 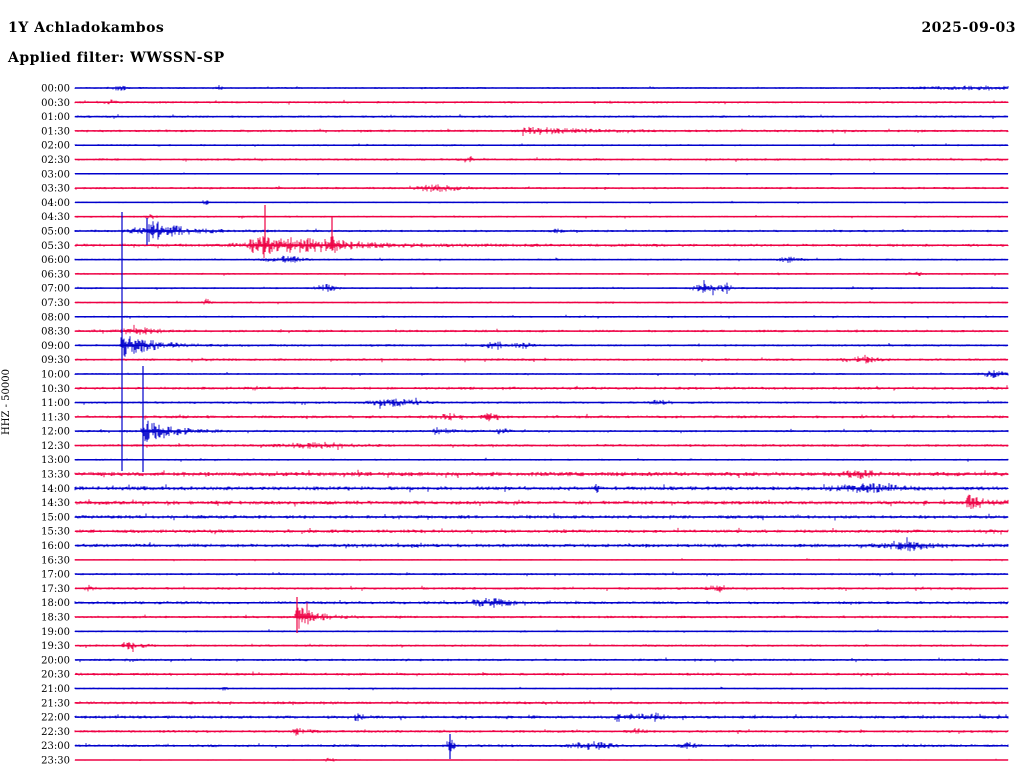 I want to click on time-label: 00:00, so click(x=55, y=89).